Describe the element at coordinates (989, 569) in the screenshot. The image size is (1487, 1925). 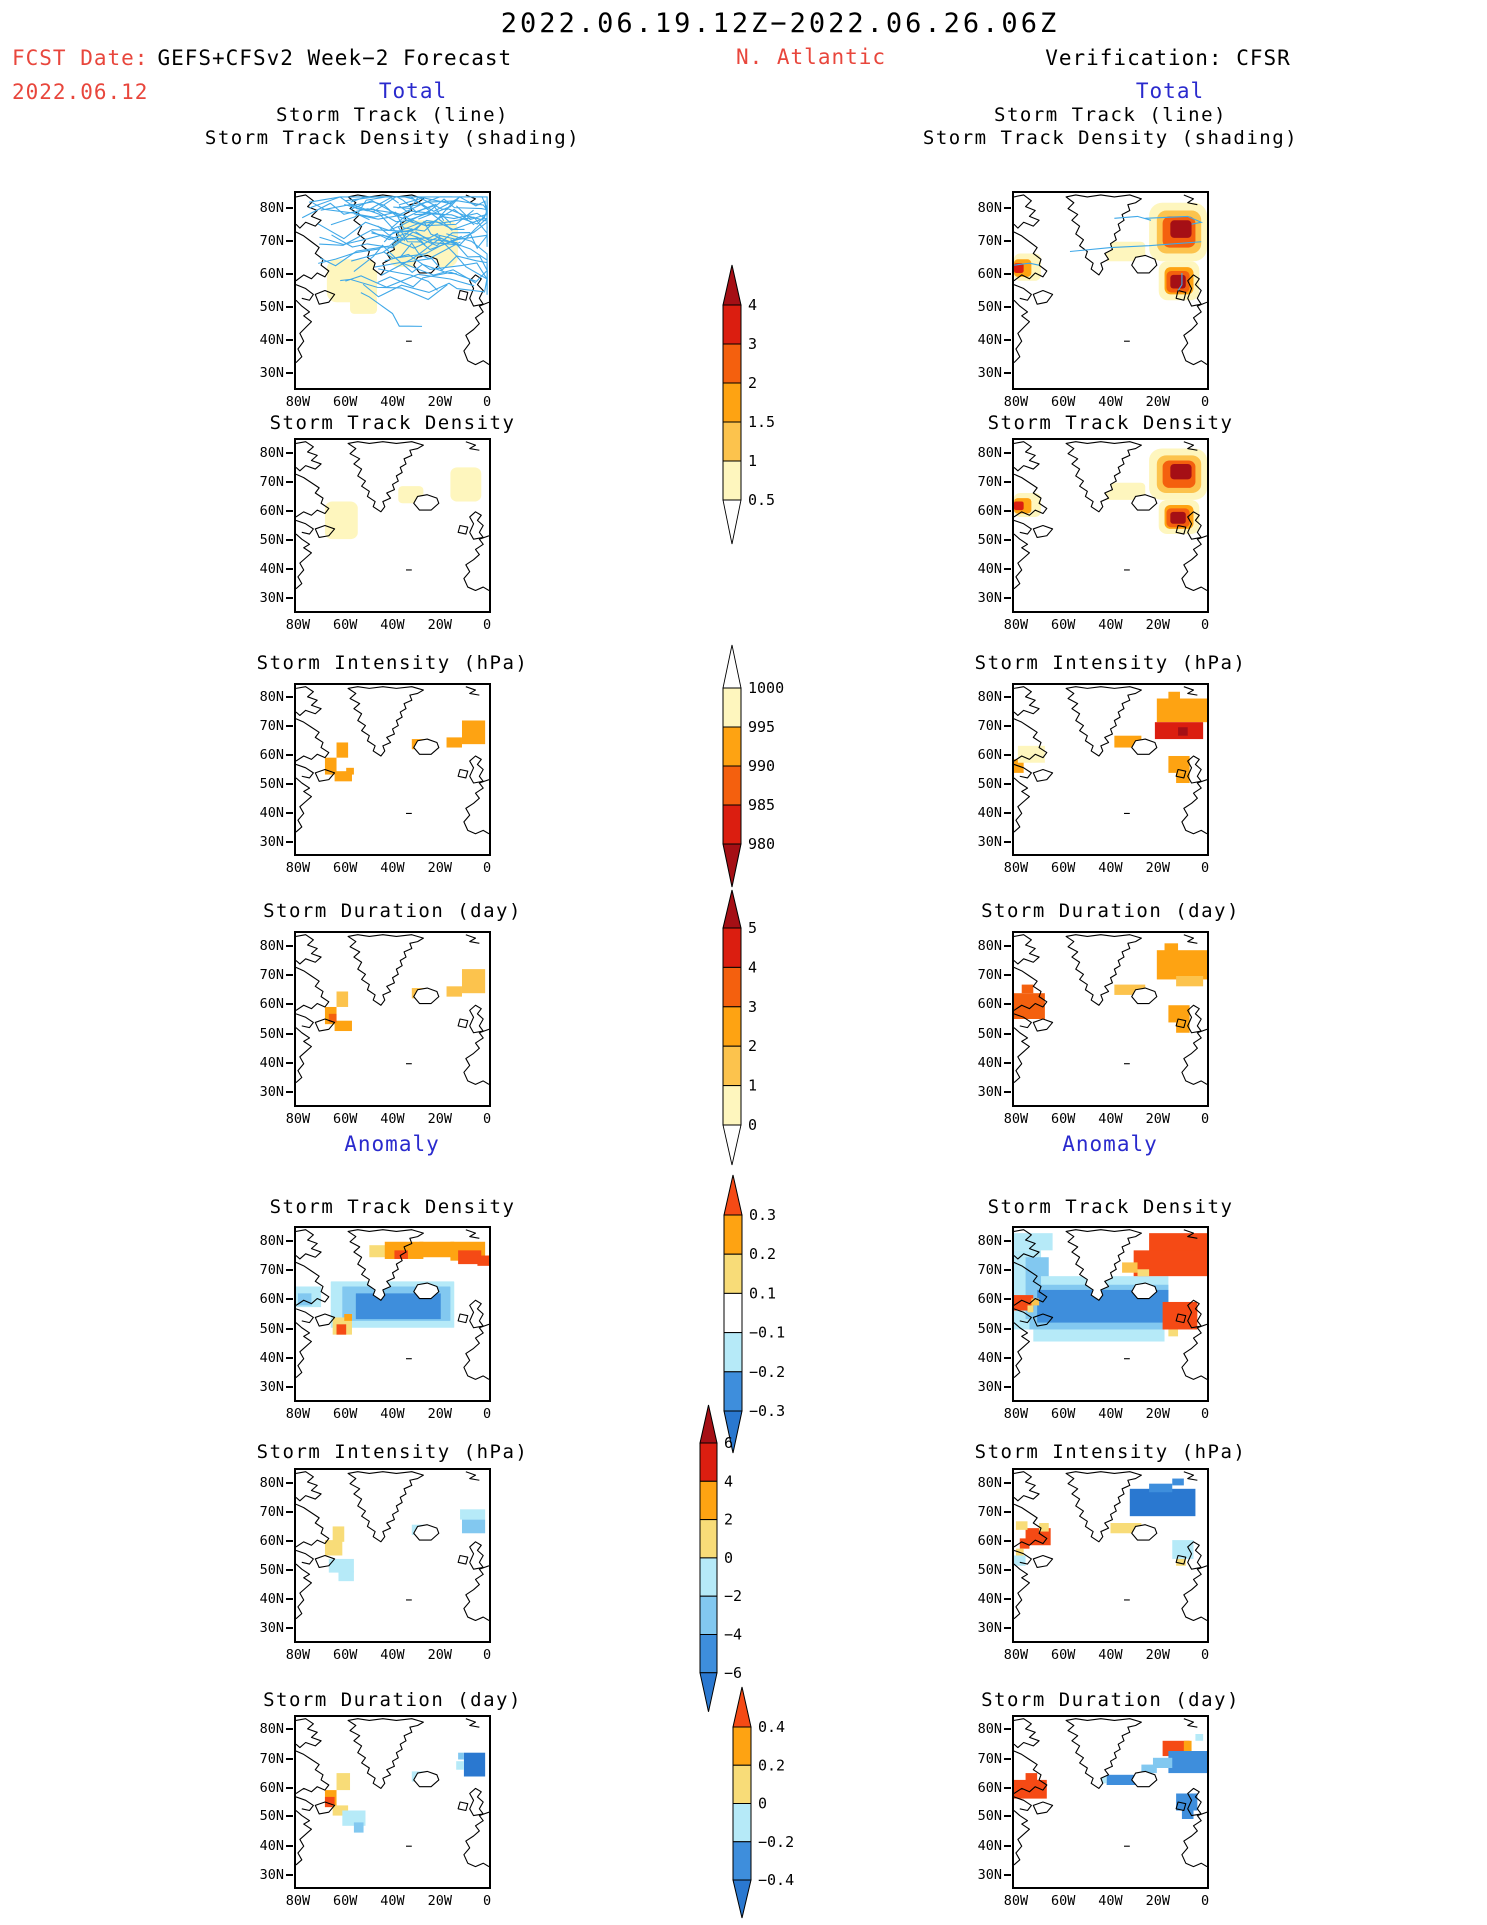
I see `lat-tick-label: 40N` at that location.